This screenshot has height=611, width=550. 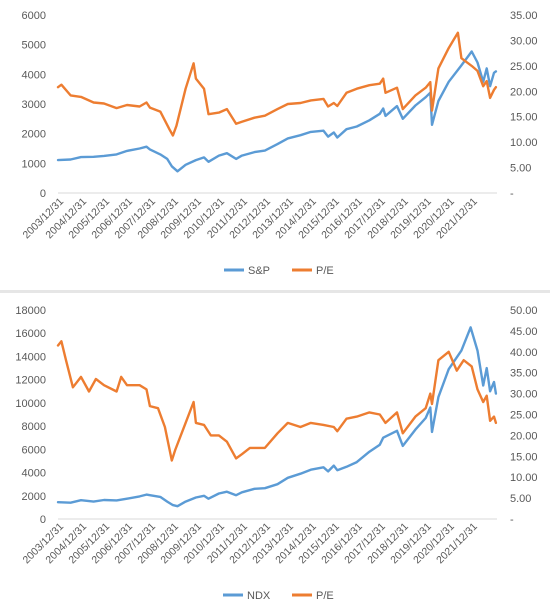 I want to click on y-right-tick-label: 45.00, so click(x=524, y=332).